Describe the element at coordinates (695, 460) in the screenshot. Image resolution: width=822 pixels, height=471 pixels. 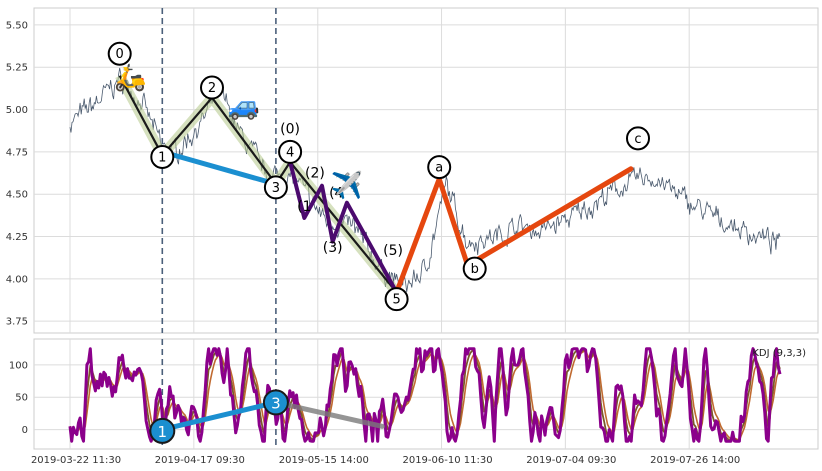
I see `x-tick-label: 2019-07-26 14:00` at that location.